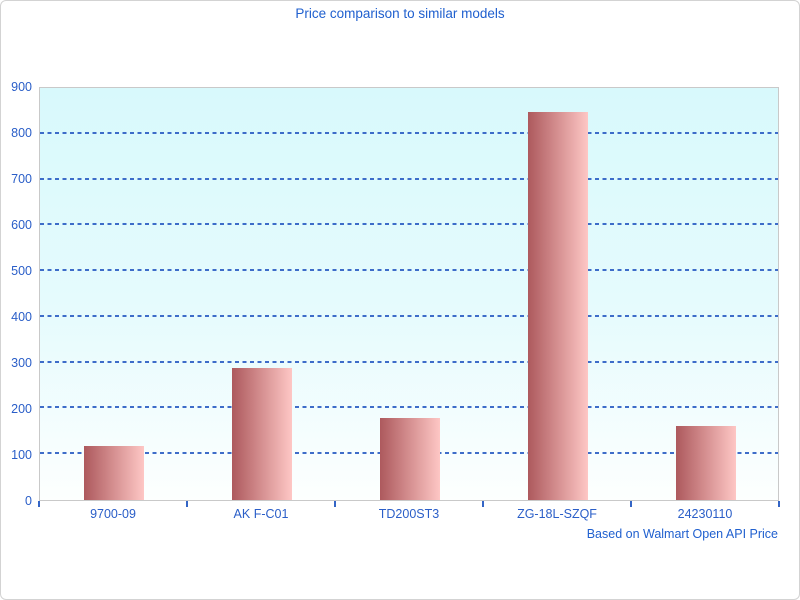 The height and width of the screenshot is (600, 800). Describe the element at coordinates (409, 514) in the screenshot. I see `x-category-label-TD200ST3: TD200ST3` at that location.